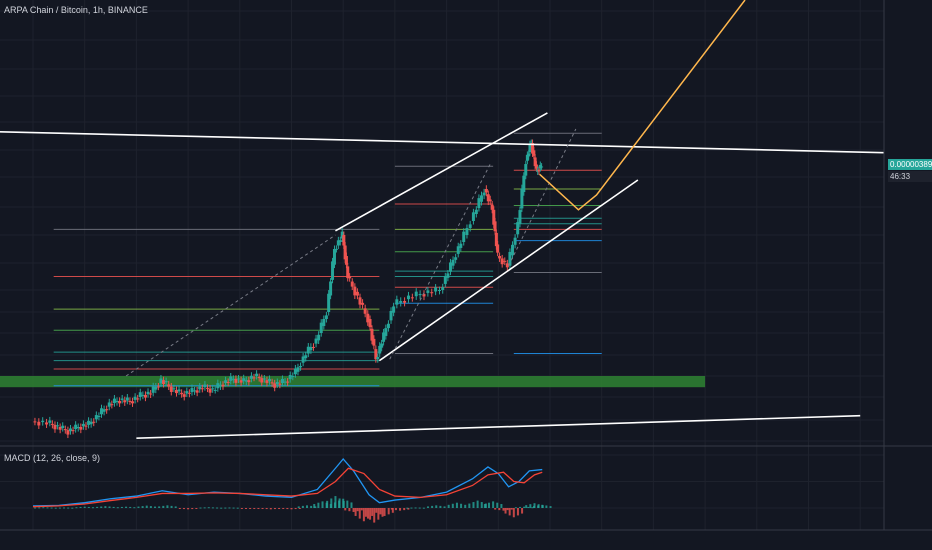 The width and height of the screenshot is (932, 550). I want to click on demand-zone, so click(353, 382).